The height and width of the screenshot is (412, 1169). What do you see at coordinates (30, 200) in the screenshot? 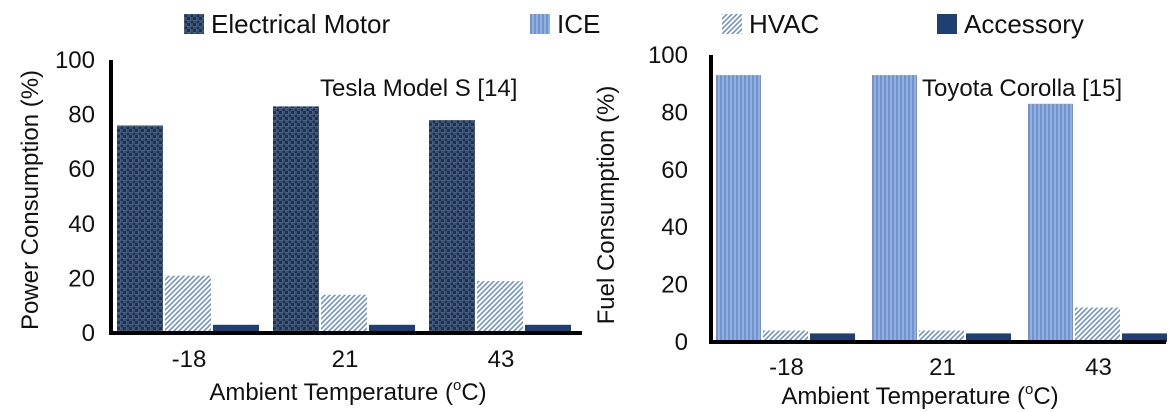
I see `y-axis-label: Power Consumption (%)` at bounding box center [30, 200].